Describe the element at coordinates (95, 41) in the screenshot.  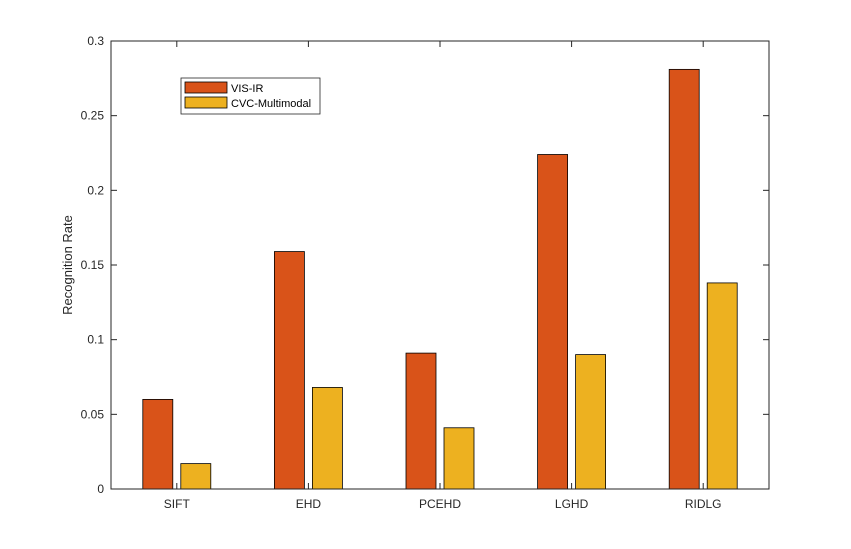
I see `y-tick-label: 0.3` at that location.